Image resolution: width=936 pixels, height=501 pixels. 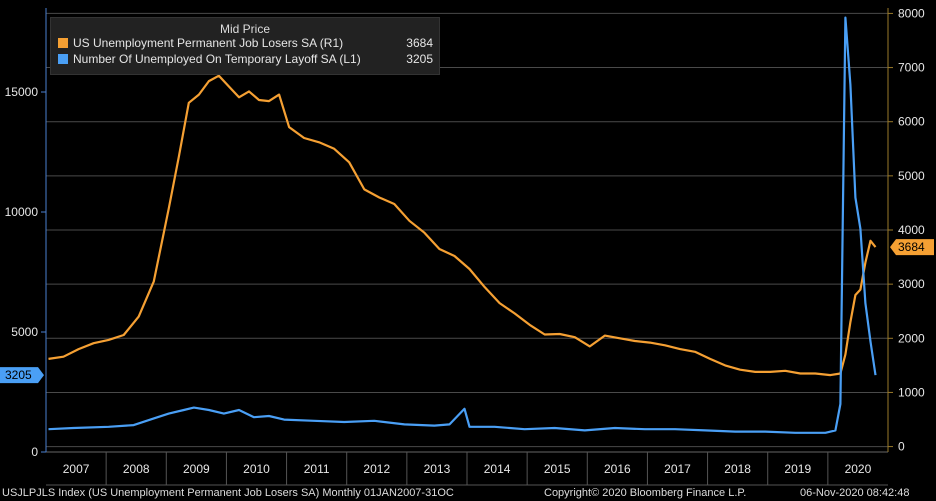 I want to click on footer-timestamp: 06-Nov-2020 08:42:48, so click(x=855, y=493).